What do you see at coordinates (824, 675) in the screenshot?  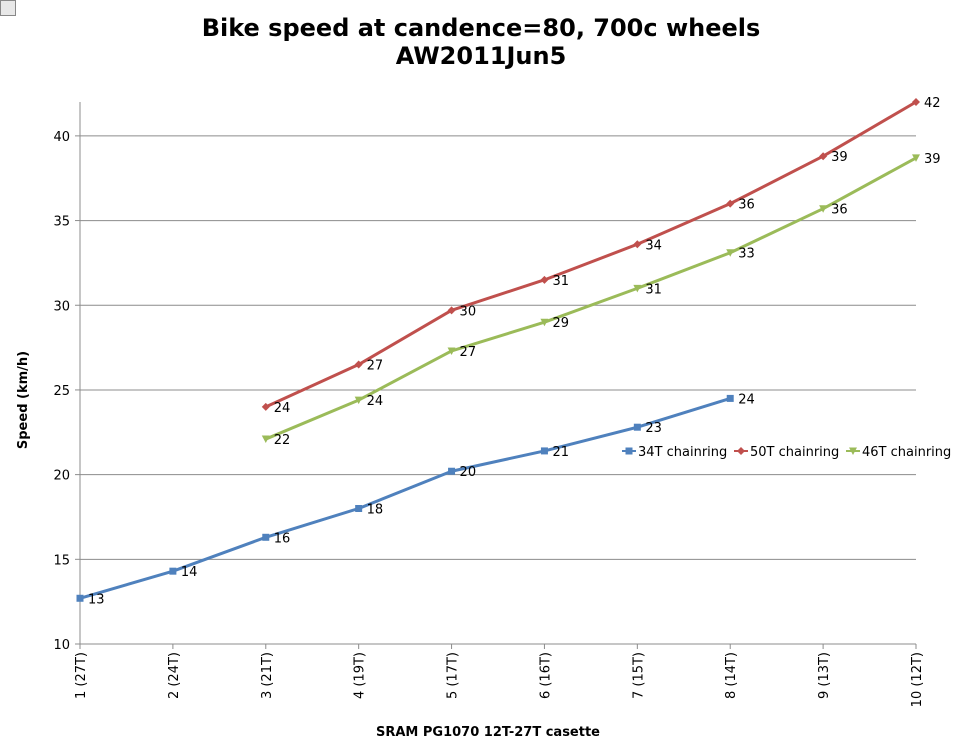 I see `x-tick-label: 9 (13T)` at bounding box center [824, 675].